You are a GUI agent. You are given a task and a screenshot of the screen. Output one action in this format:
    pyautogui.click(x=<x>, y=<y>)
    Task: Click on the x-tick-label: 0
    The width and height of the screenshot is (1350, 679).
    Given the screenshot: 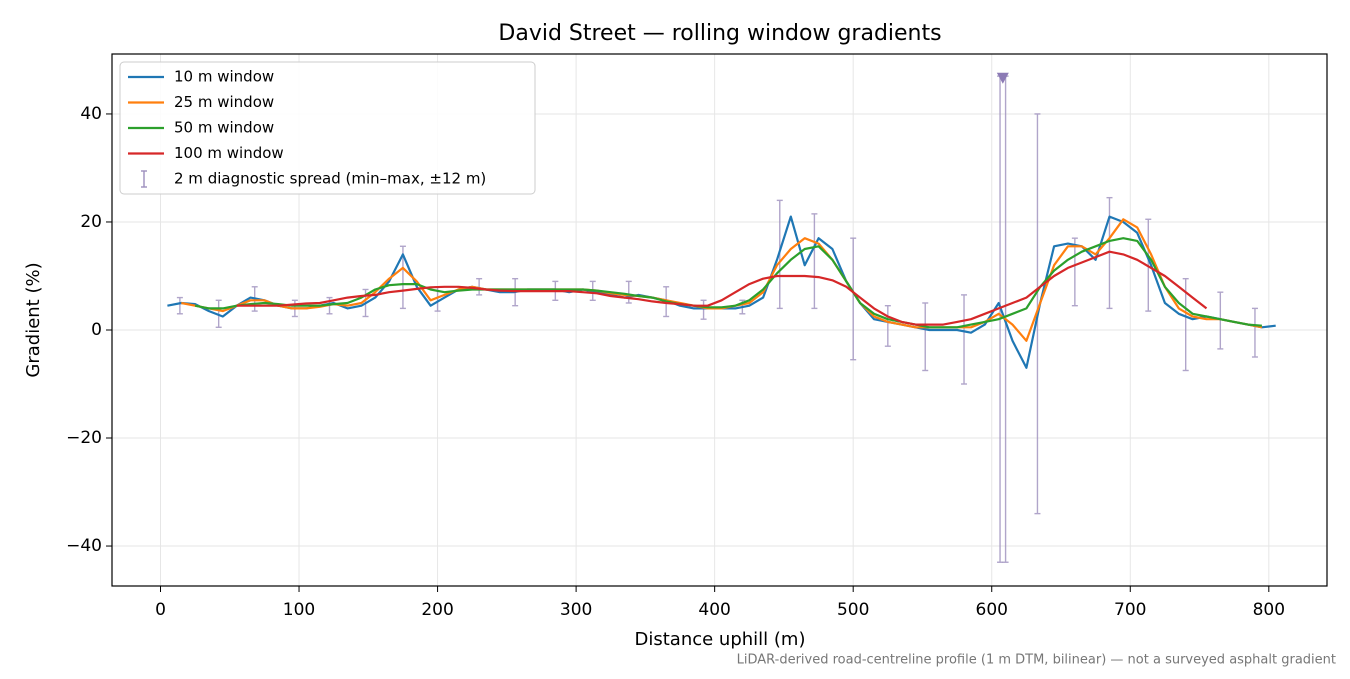 What is the action you would take?
    pyautogui.click(x=160, y=610)
    